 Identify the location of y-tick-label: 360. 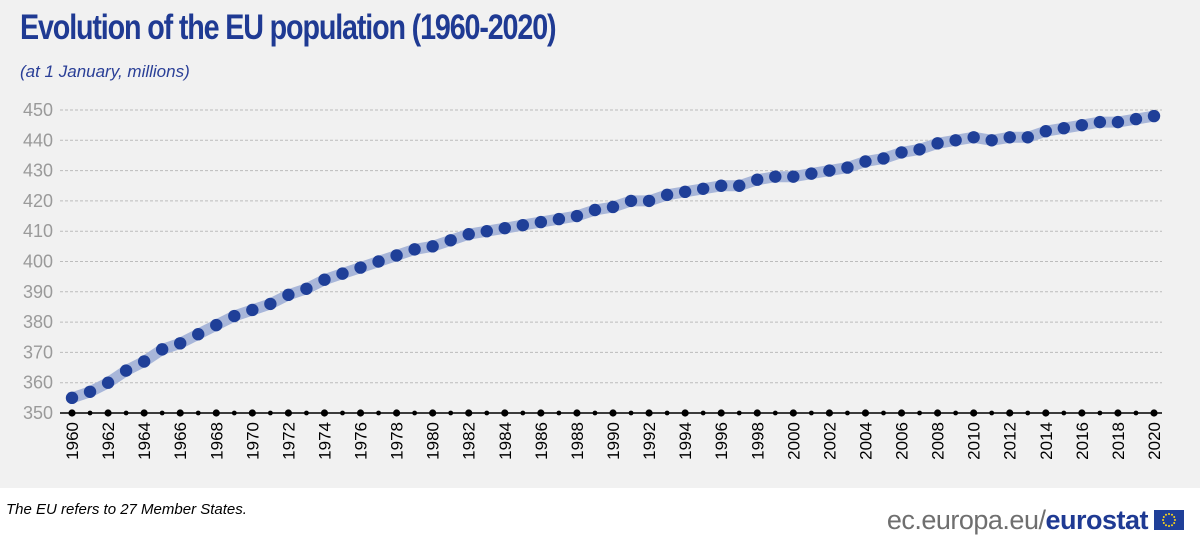
(38, 383).